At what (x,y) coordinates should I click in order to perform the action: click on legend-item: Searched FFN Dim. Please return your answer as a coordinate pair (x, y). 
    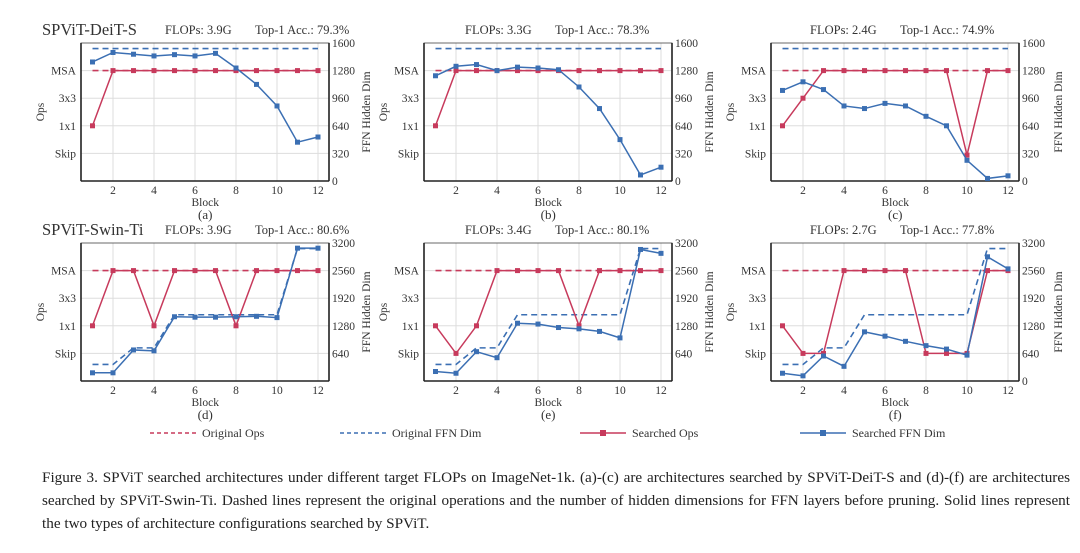
    Looking at the image, I should click on (873, 433).